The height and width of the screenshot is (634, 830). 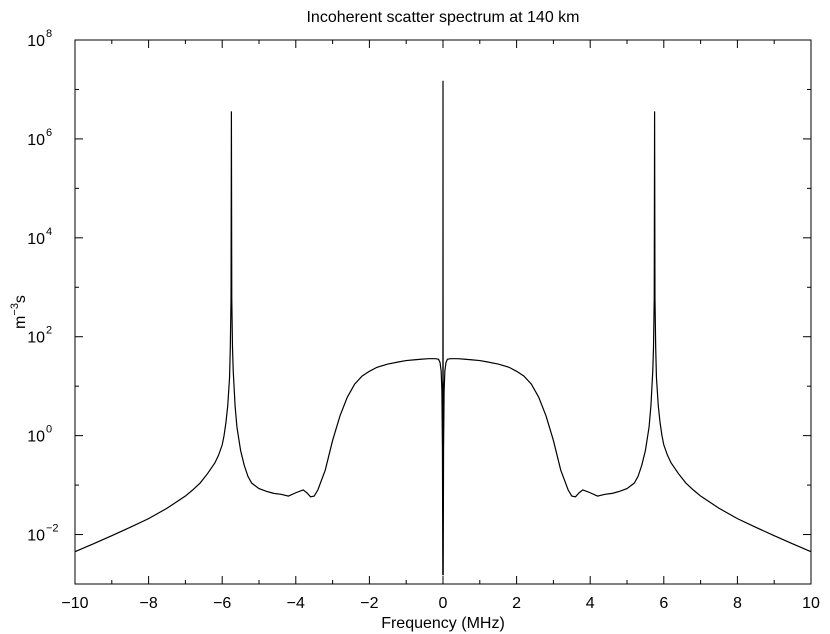 What do you see at coordinates (663, 603) in the screenshot?
I see `x-tick-label: 6` at bounding box center [663, 603].